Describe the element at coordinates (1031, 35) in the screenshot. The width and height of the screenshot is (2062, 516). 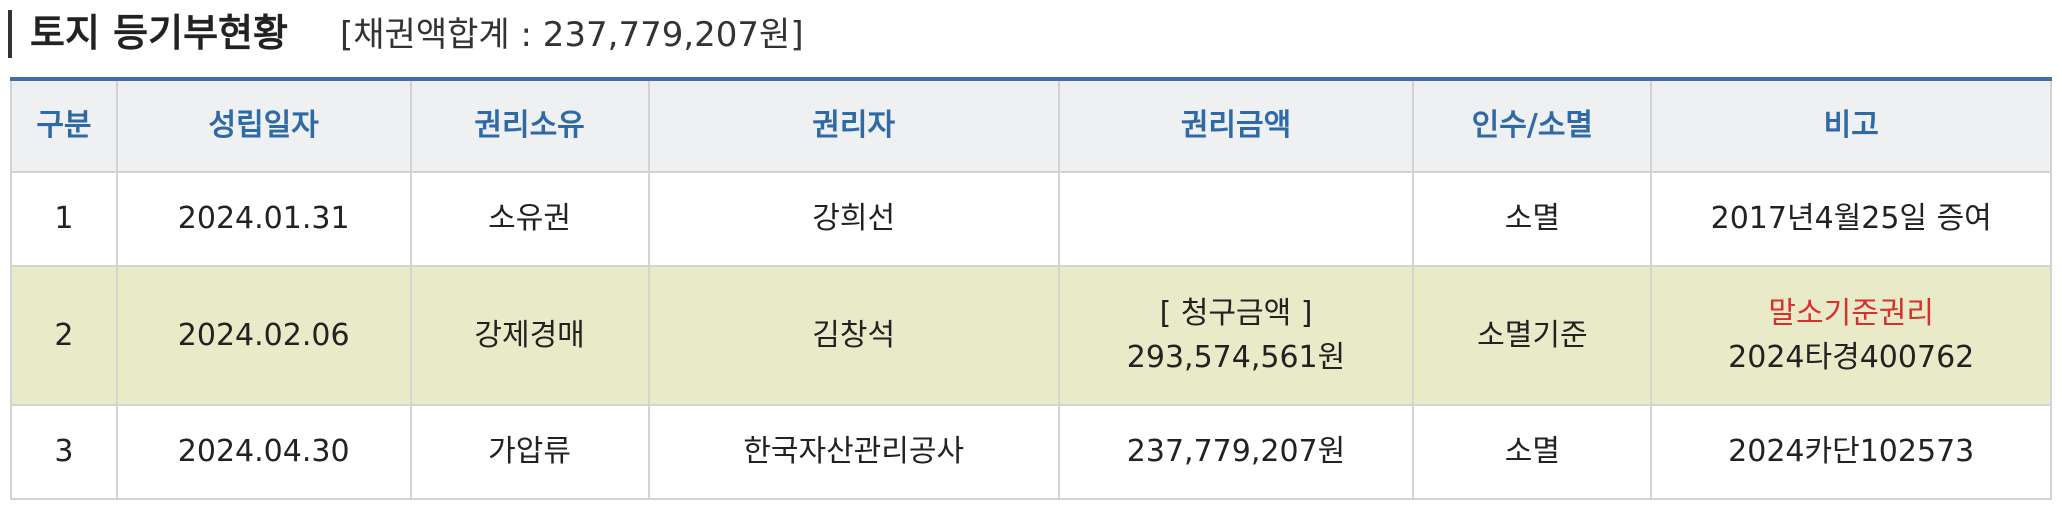
I see `section-header: 토지 등기부현황 [채권액합계 : 237,779,207원]` at that location.